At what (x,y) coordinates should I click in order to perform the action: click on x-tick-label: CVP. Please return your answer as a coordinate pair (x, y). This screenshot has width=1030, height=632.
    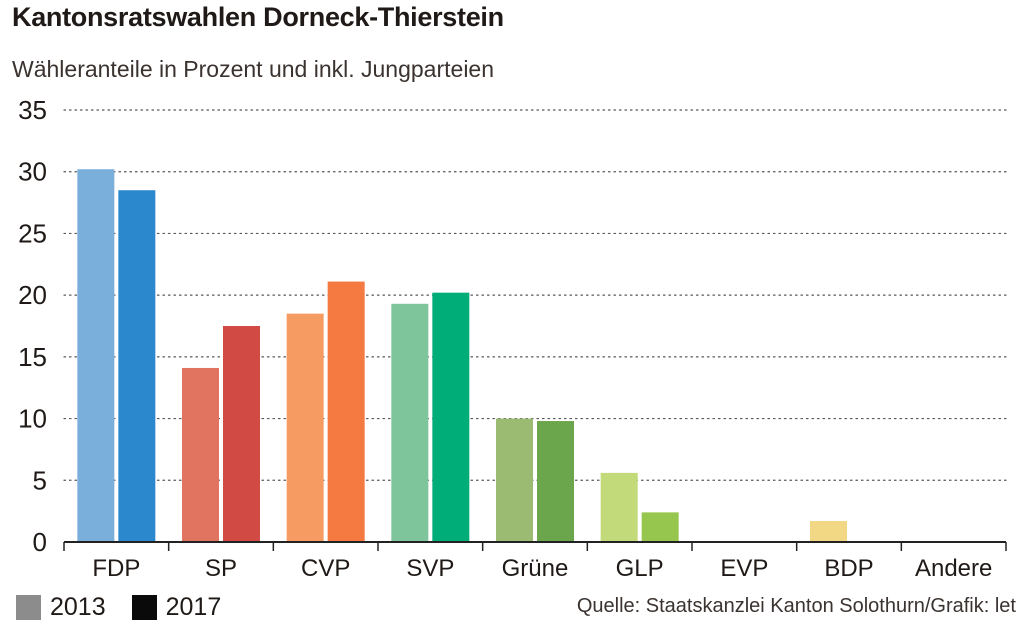
    Looking at the image, I should click on (325, 568).